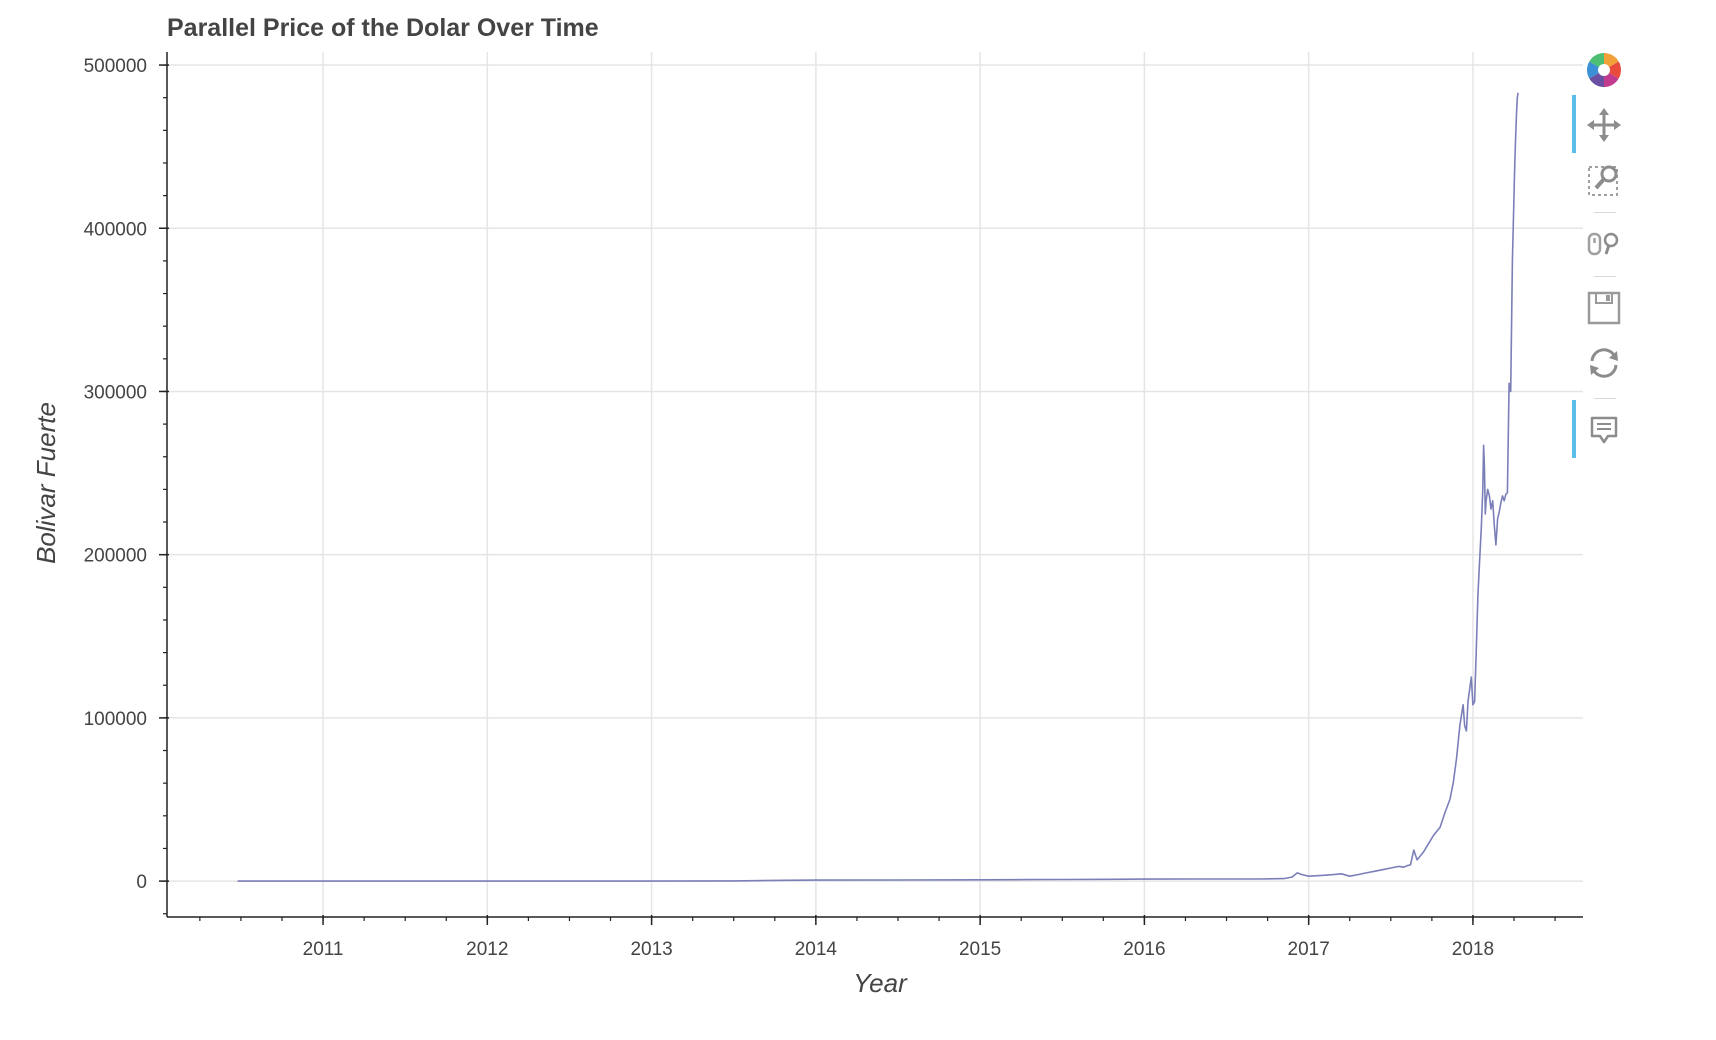 The width and height of the screenshot is (1716, 1040). I want to click on y-tick-label: 300000, so click(115, 392).